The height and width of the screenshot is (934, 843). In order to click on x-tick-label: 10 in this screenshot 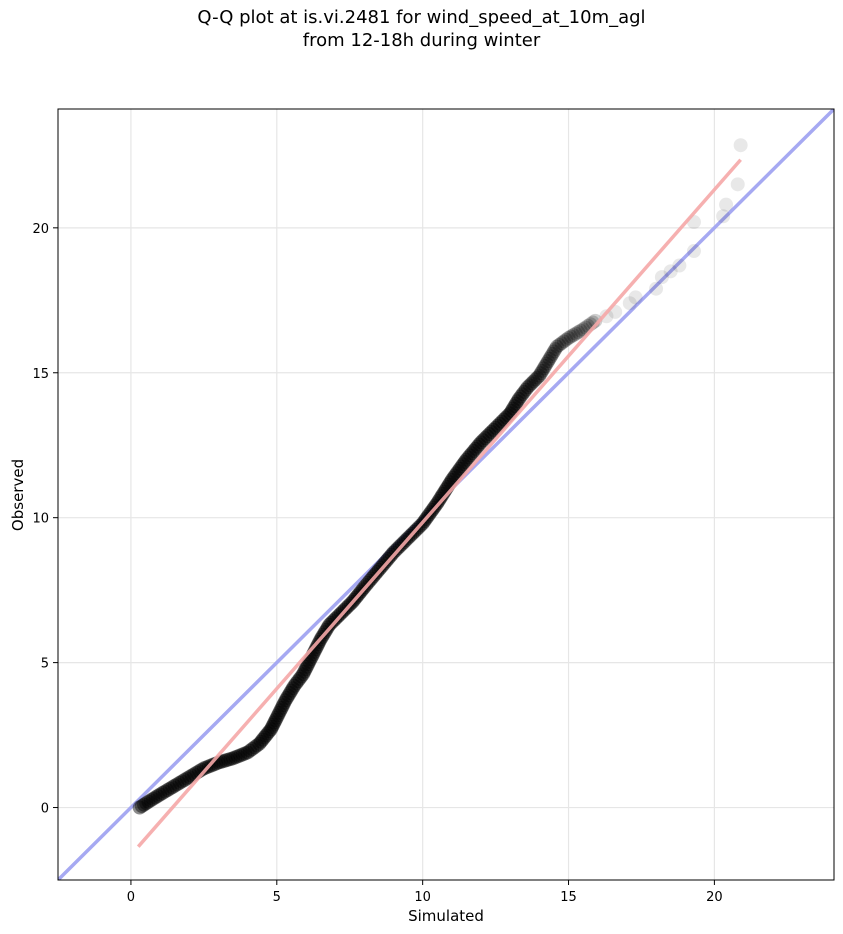, I will do `click(422, 897)`.